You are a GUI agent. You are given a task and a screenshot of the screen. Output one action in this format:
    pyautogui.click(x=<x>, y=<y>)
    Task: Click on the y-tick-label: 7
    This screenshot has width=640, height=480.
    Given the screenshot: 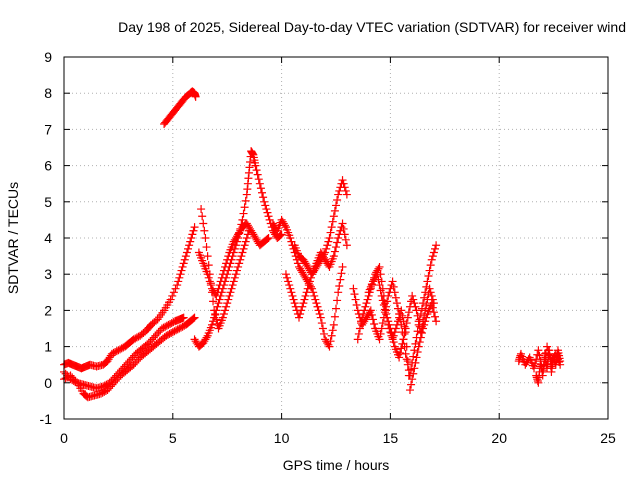 What is the action you would take?
    pyautogui.click(x=48, y=129)
    